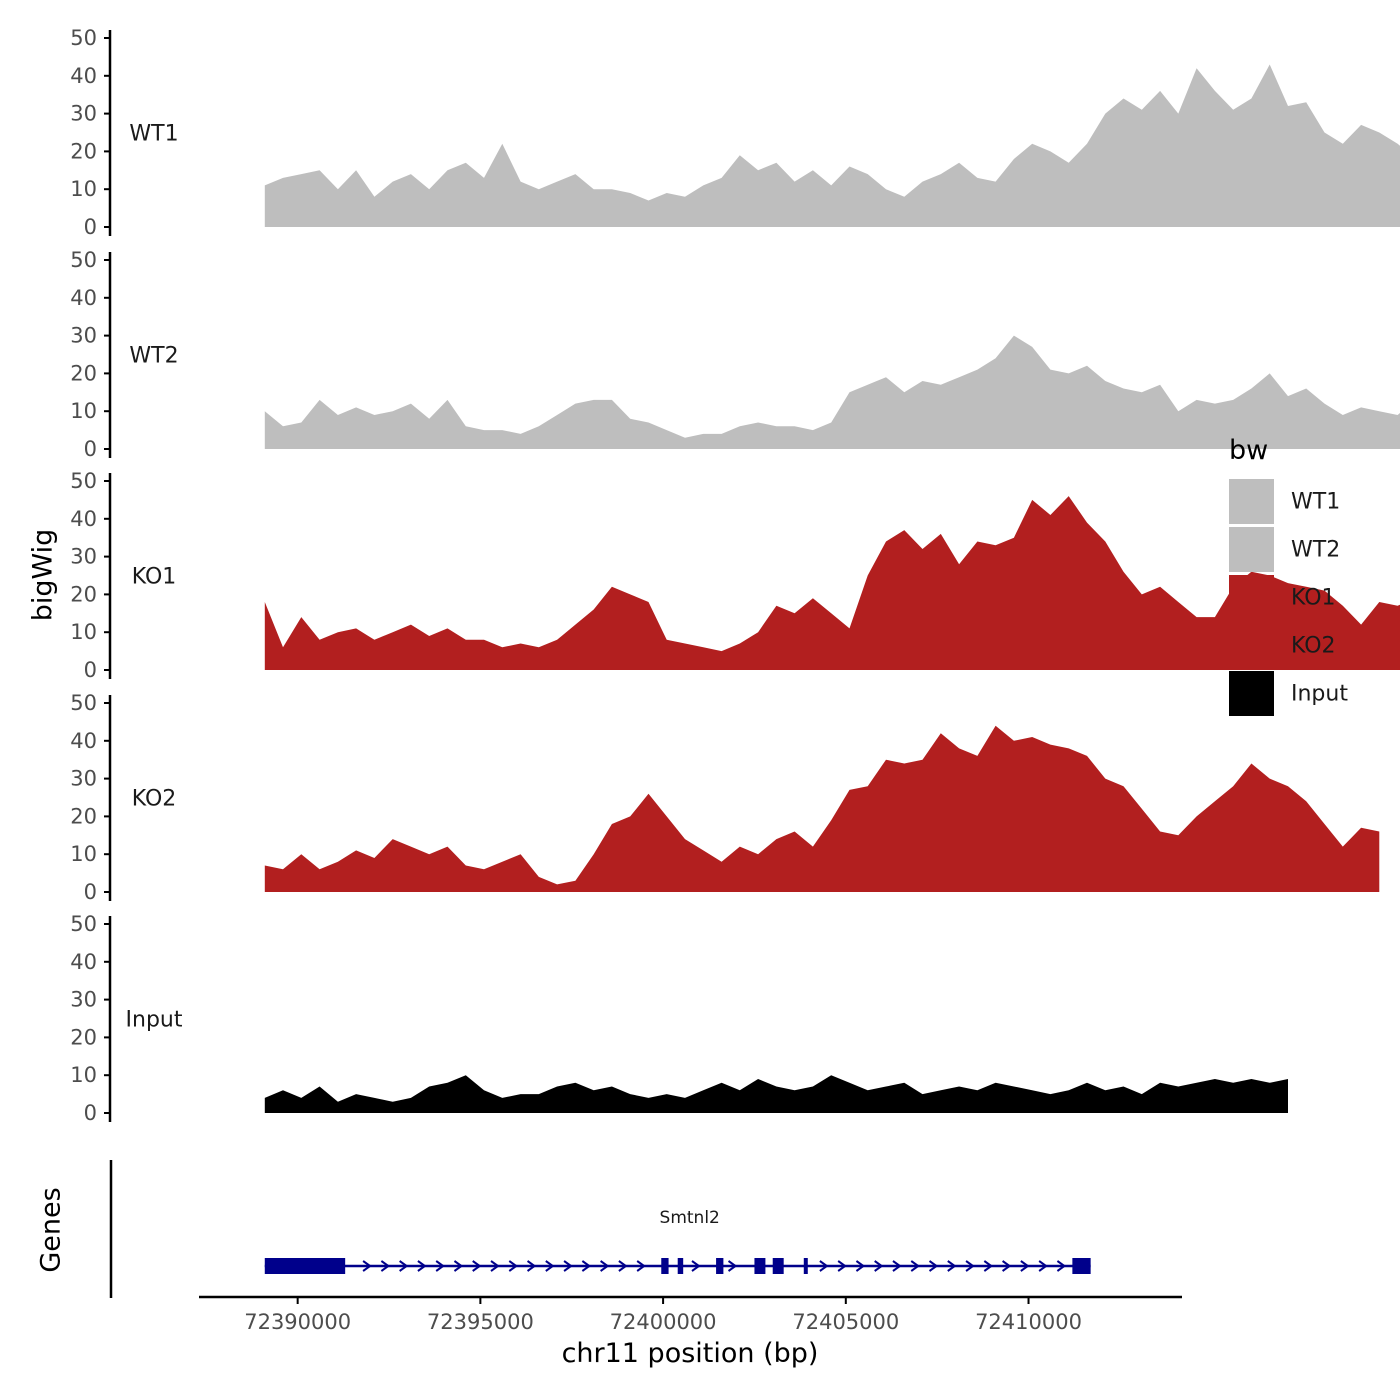 The width and height of the screenshot is (1400, 1400). Describe the element at coordinates (679, 1018) in the screenshot. I see `track-input: 0 10 20 30 40 50 Input` at that location.